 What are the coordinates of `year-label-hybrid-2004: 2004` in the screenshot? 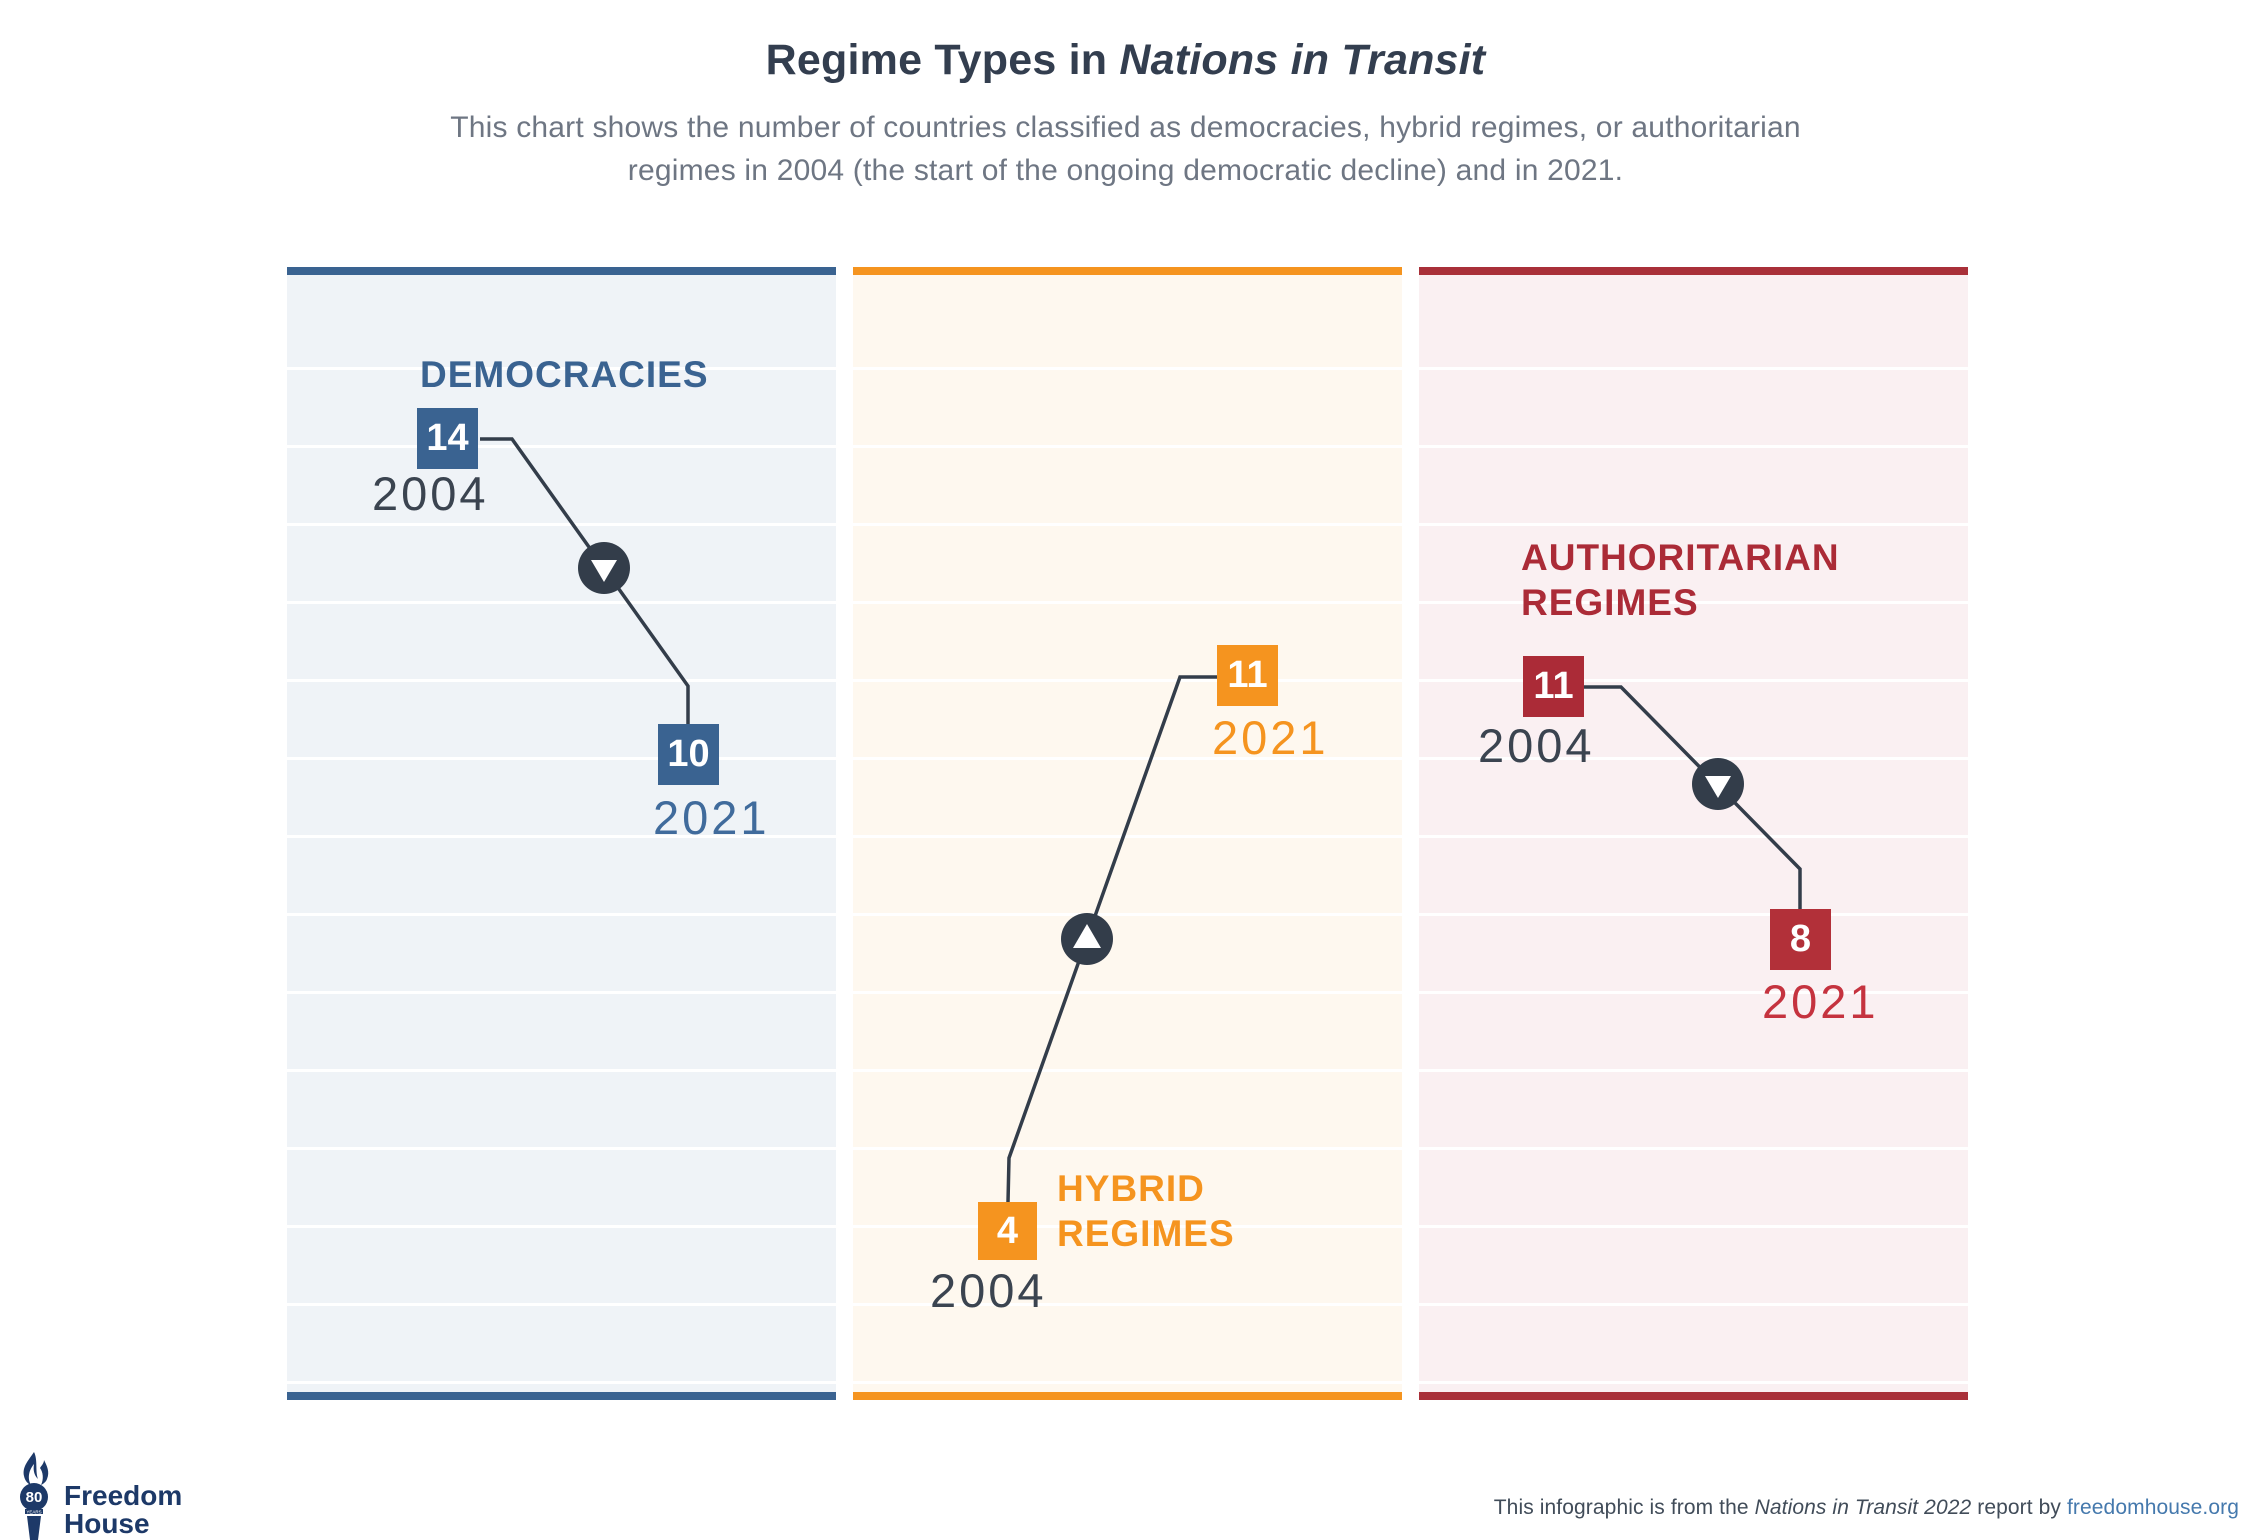 It's located at (988, 1290).